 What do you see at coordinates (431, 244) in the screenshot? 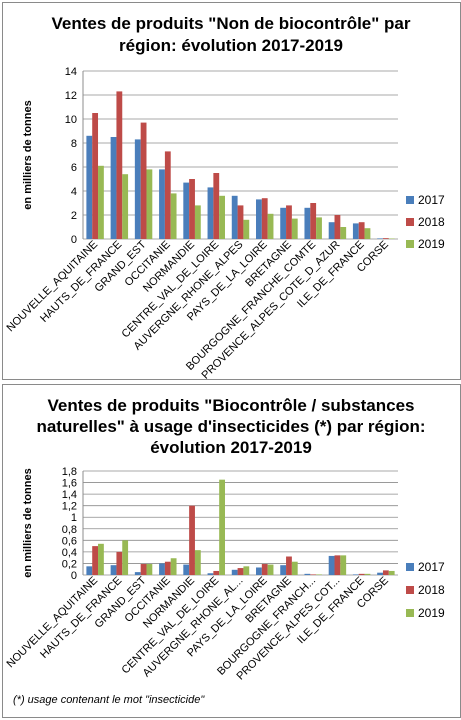
I see `legend-label: 2019` at bounding box center [431, 244].